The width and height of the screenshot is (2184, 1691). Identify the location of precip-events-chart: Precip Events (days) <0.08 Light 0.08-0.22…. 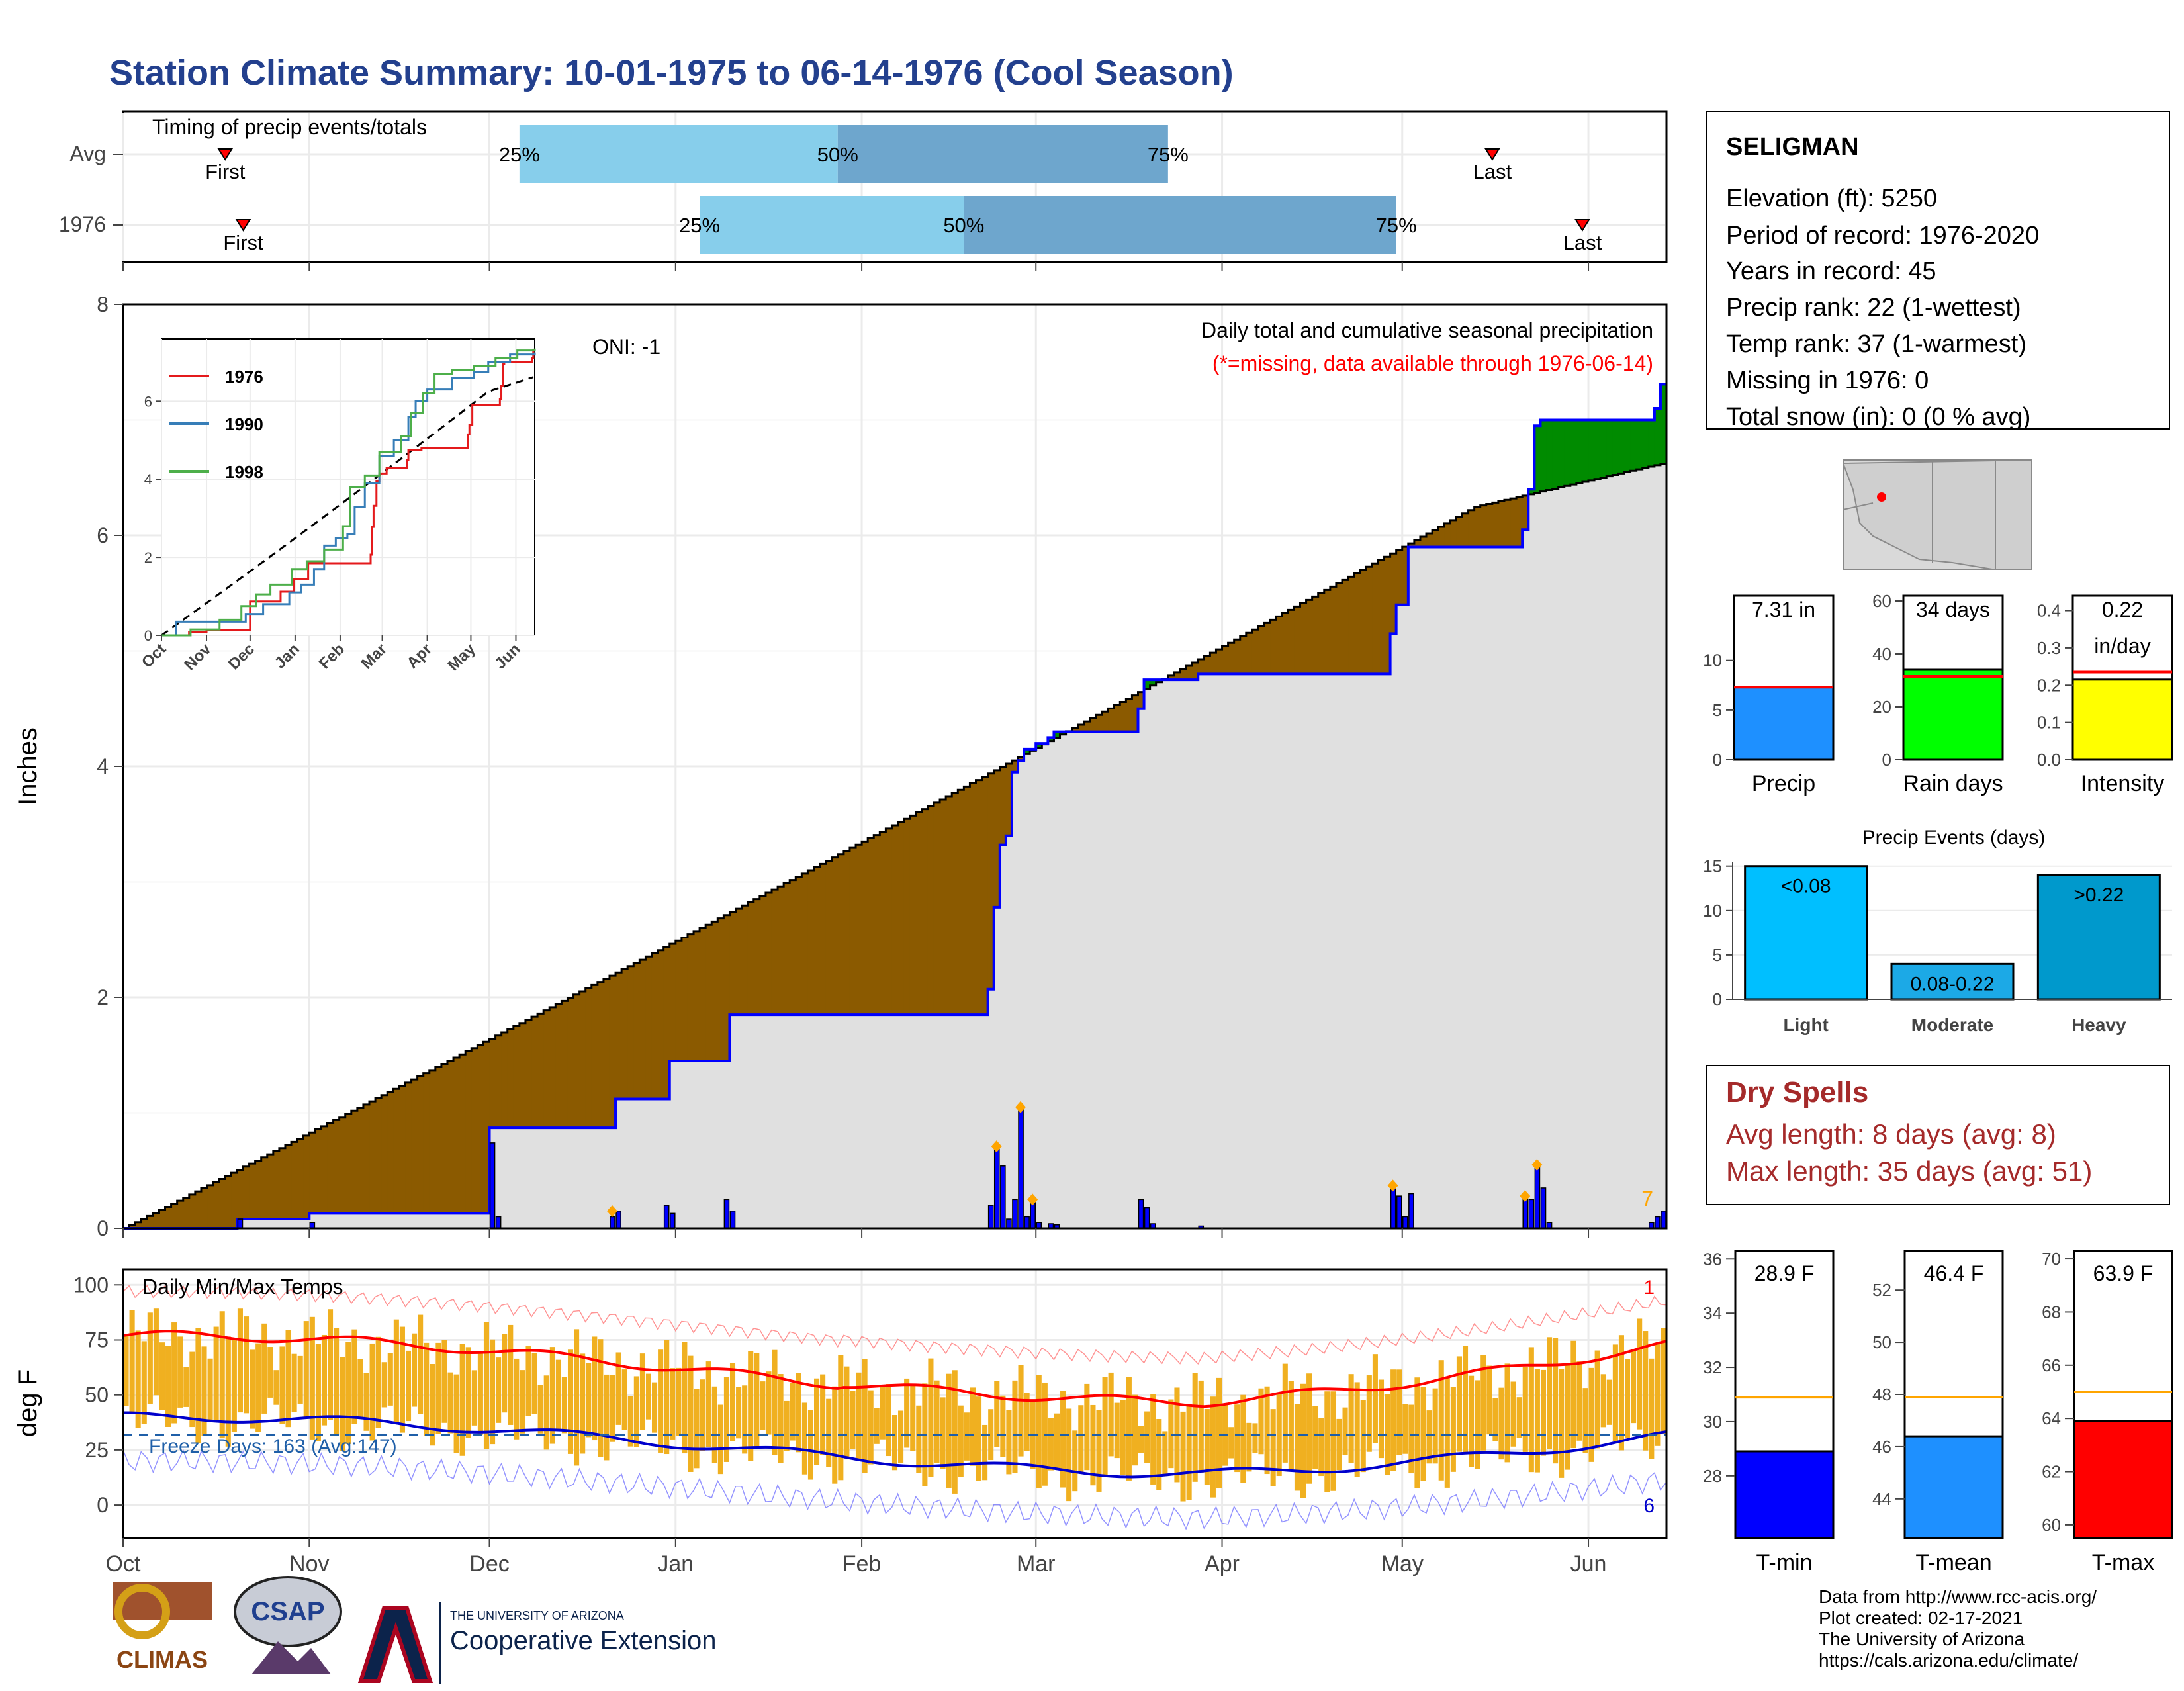
(1937, 931).